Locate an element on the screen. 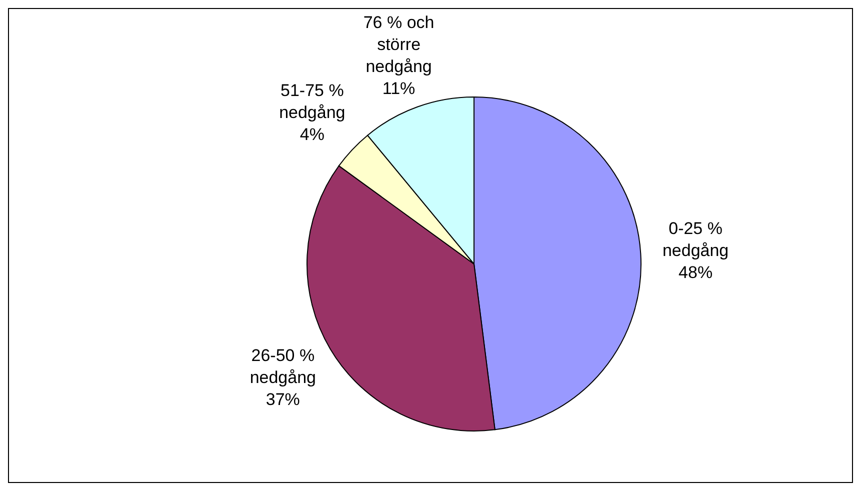 The image size is (861, 491). data-label: 37% is located at coordinates (283, 399).